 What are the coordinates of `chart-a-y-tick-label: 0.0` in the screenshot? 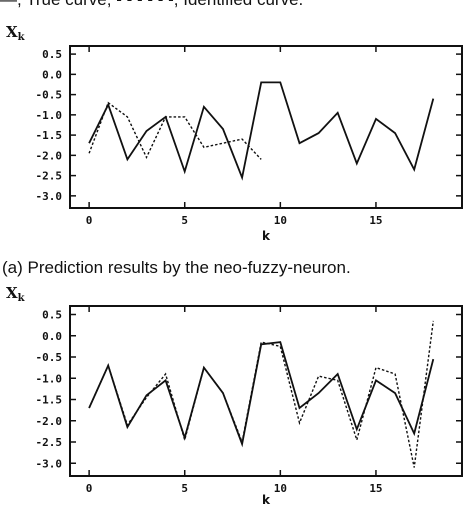 It's located at (52, 74).